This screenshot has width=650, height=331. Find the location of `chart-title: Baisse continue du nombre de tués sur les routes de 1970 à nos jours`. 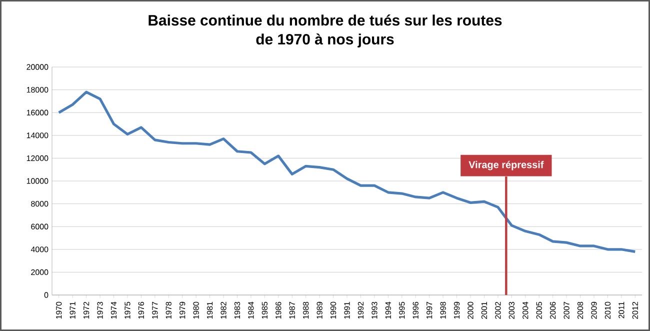

chart-title: Baisse continue du nombre de tués sur les routes de 1970 à nos jours is located at coordinates (325, 31).